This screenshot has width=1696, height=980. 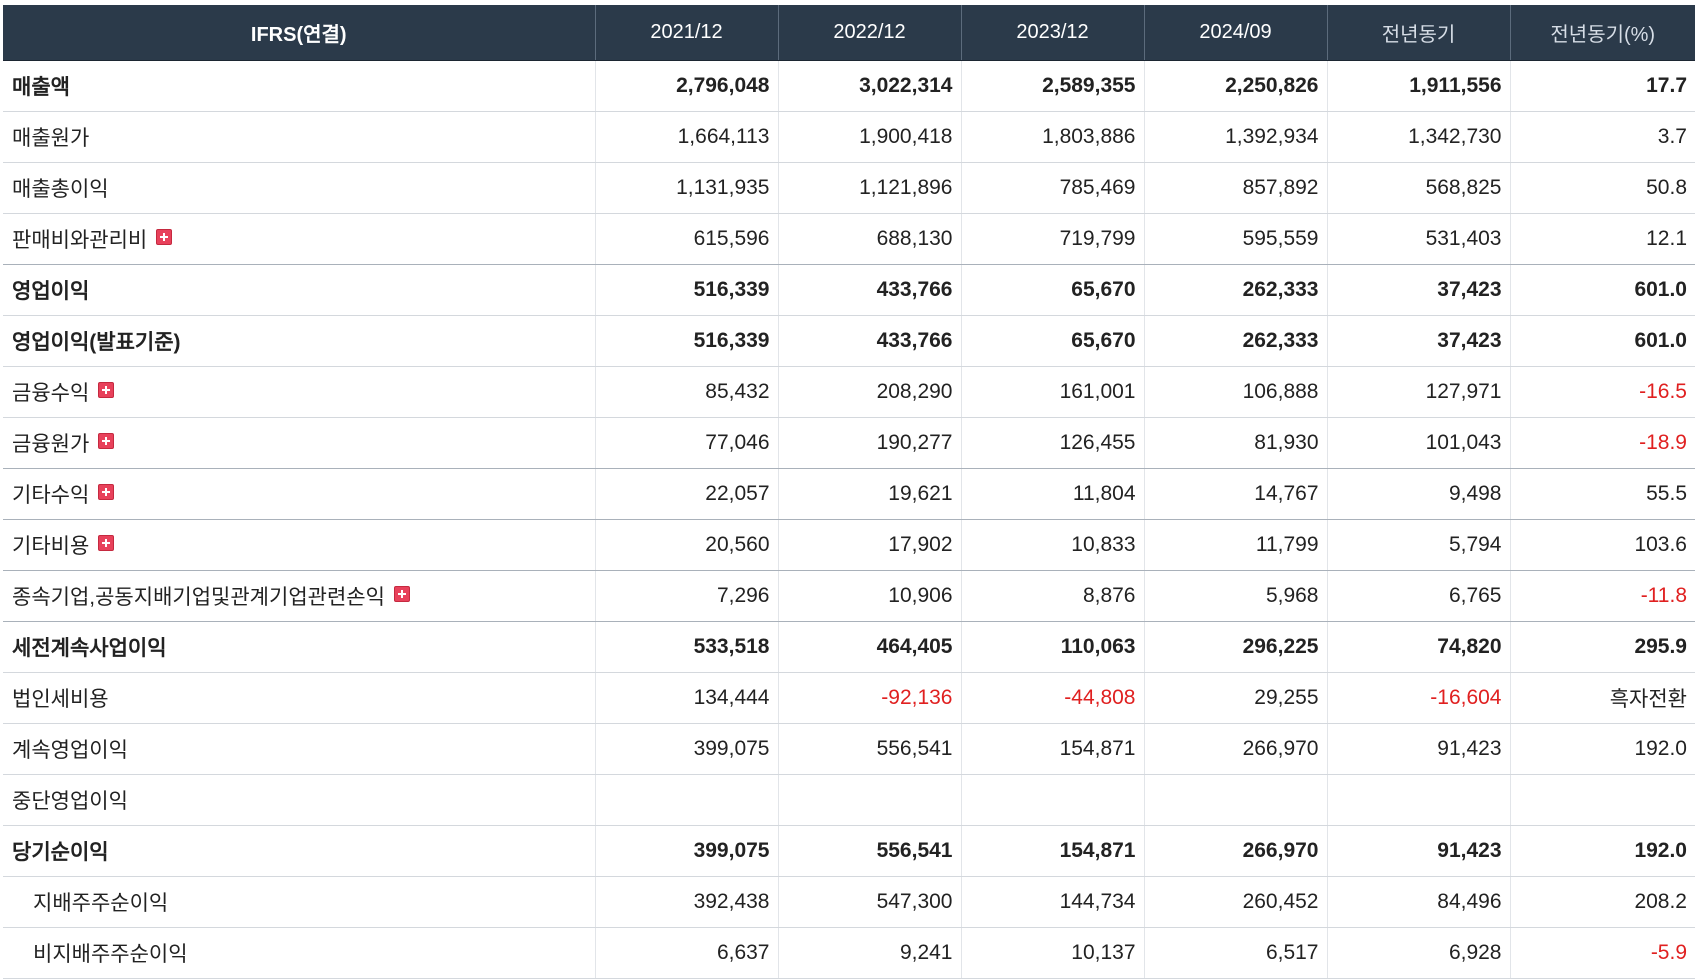 What do you see at coordinates (1052, 188) in the screenshot?
I see `cell-value: 785,469` at bounding box center [1052, 188].